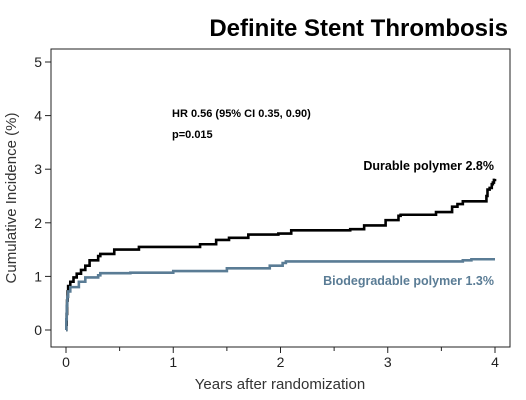 The height and width of the screenshot is (400, 526). Describe the element at coordinates (38, 276) in the screenshot. I see `y-tick-label: 1` at that location.